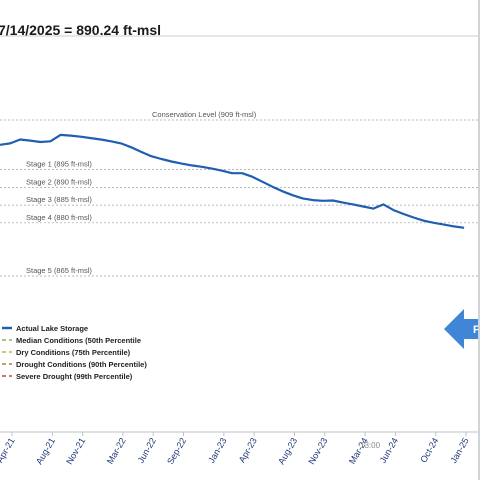 The height and width of the screenshot is (480, 480). Describe the element at coordinates (74, 376) in the screenshot. I see `legend-label: Severe Drought (99th Percentile)` at that location.